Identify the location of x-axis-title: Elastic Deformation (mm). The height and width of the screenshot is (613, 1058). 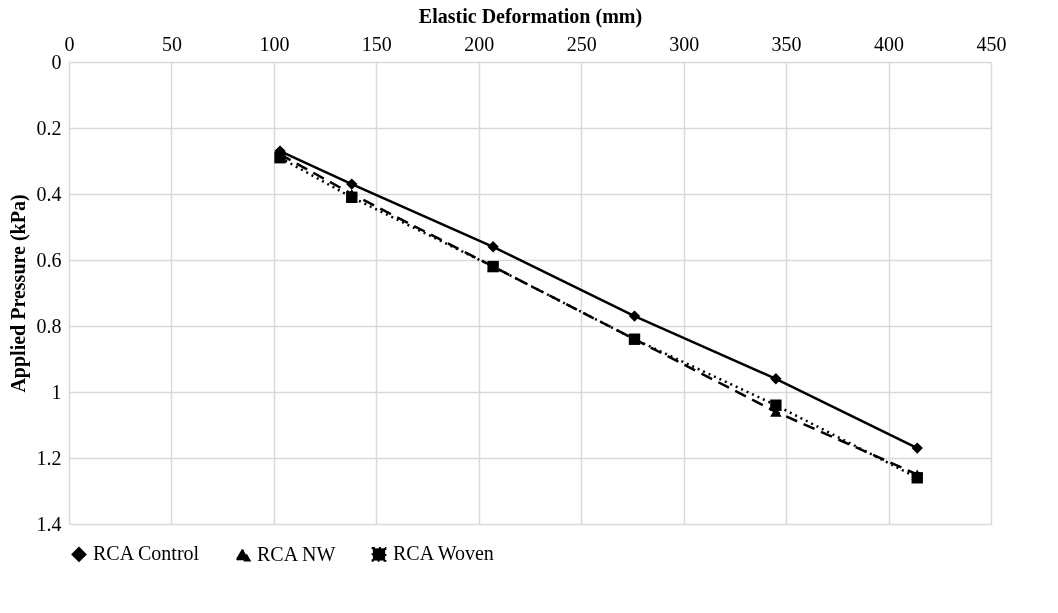
(530, 16).